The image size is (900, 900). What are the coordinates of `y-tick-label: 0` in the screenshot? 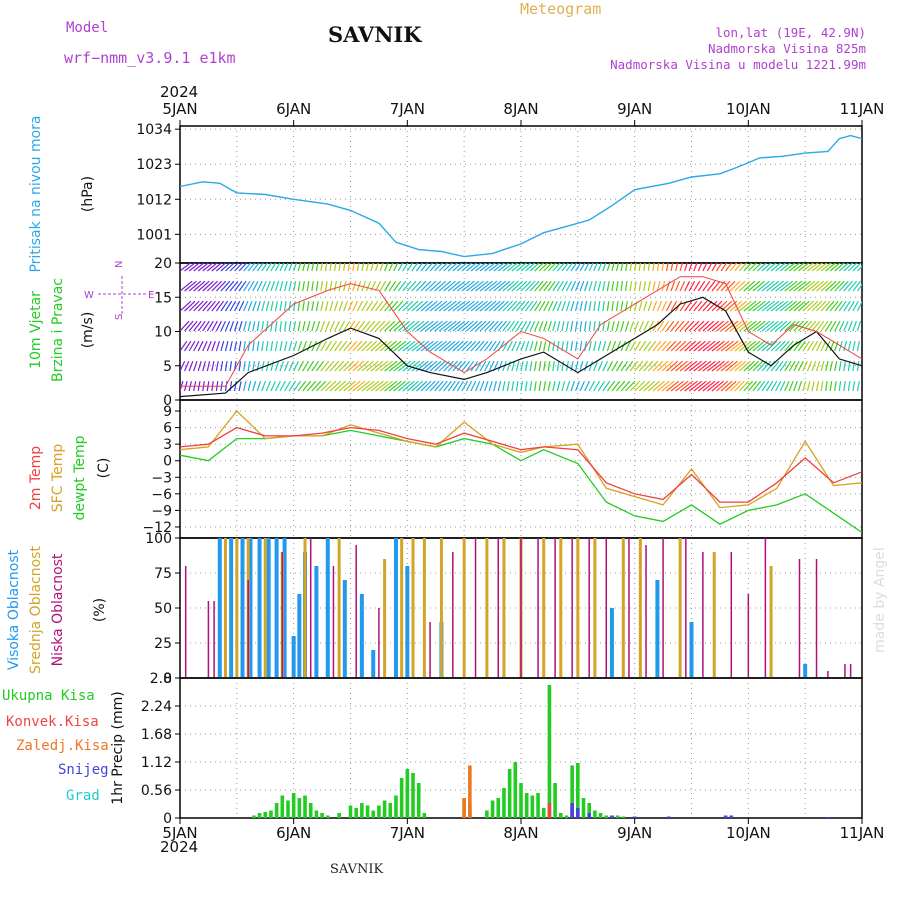 It's located at (167, 462).